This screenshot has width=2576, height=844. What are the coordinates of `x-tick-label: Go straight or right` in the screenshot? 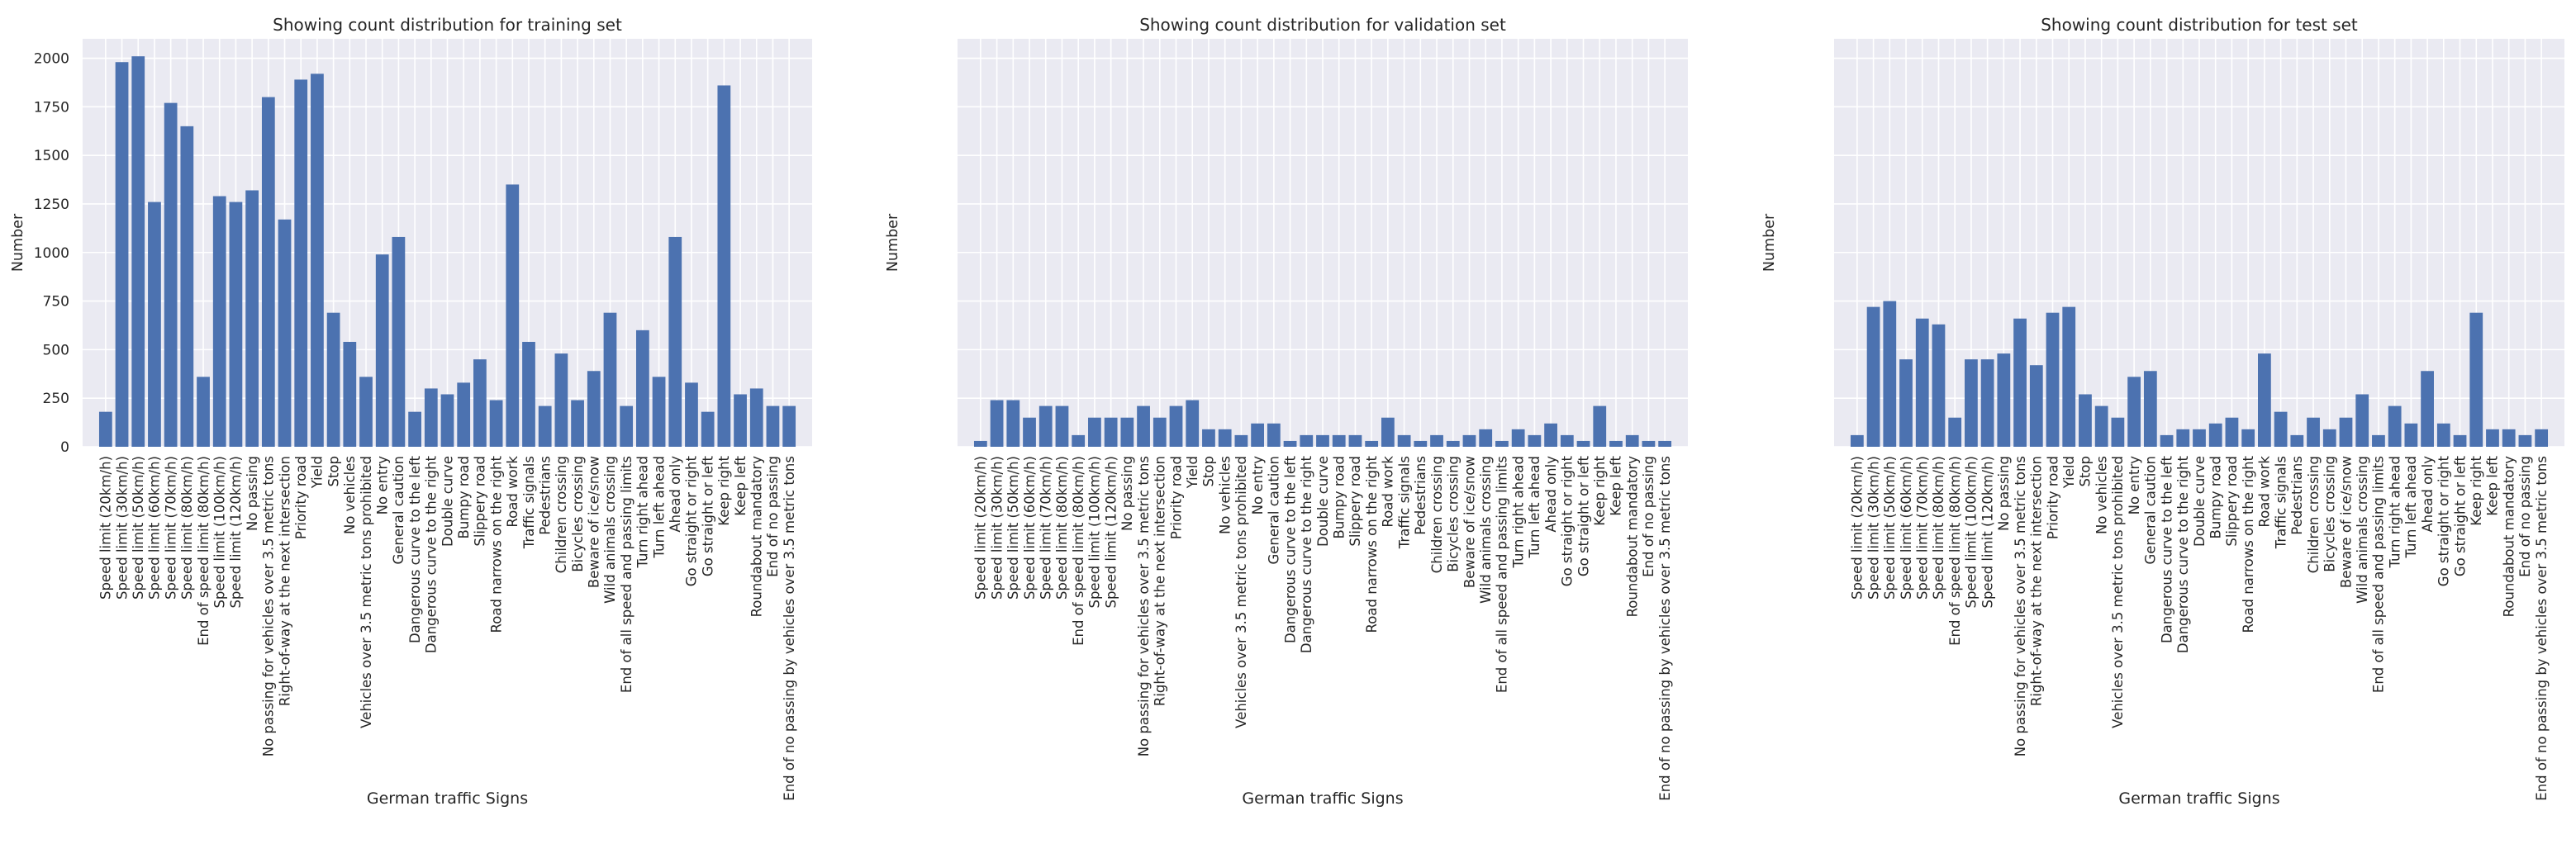 It's located at (1568, 520).